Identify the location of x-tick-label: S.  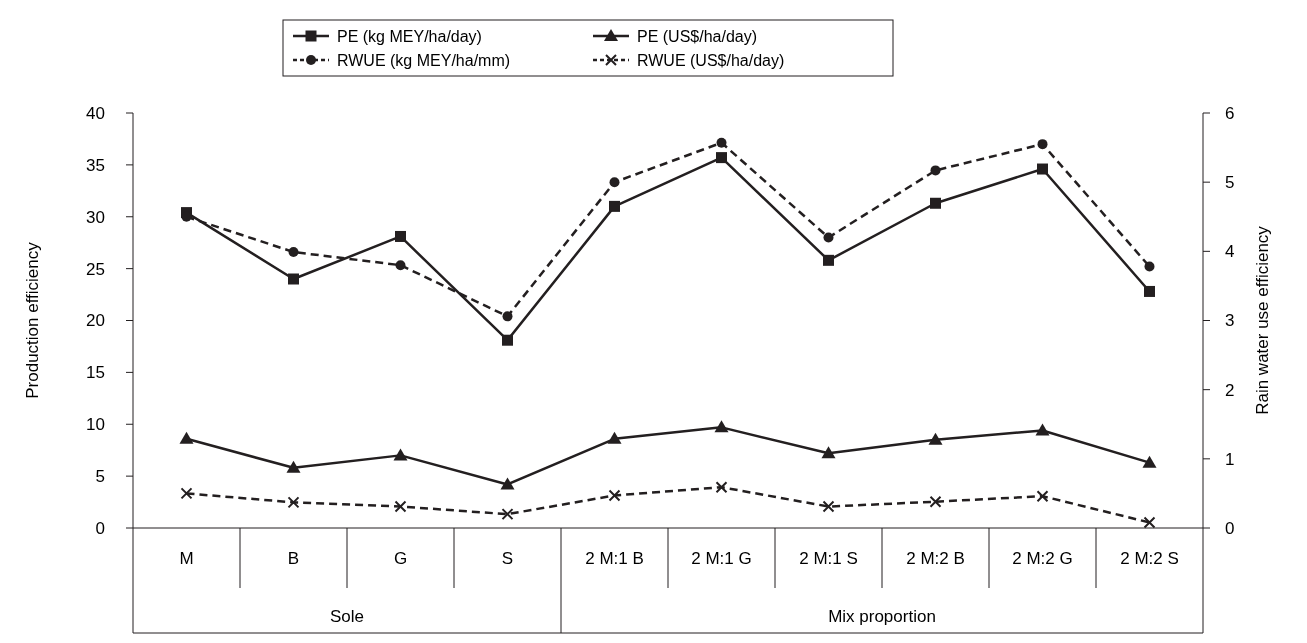
(507, 558).